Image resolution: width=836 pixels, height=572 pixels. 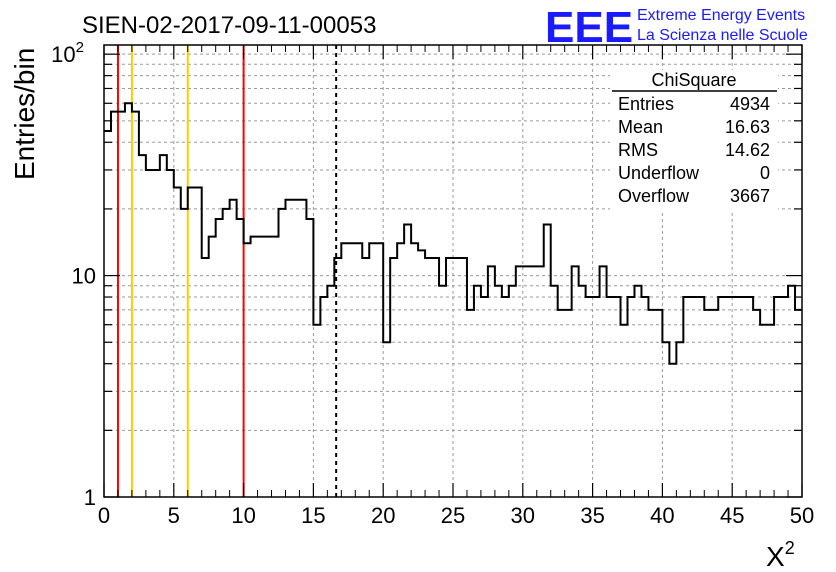 I want to click on x-tick-label: 45, so click(x=732, y=515).